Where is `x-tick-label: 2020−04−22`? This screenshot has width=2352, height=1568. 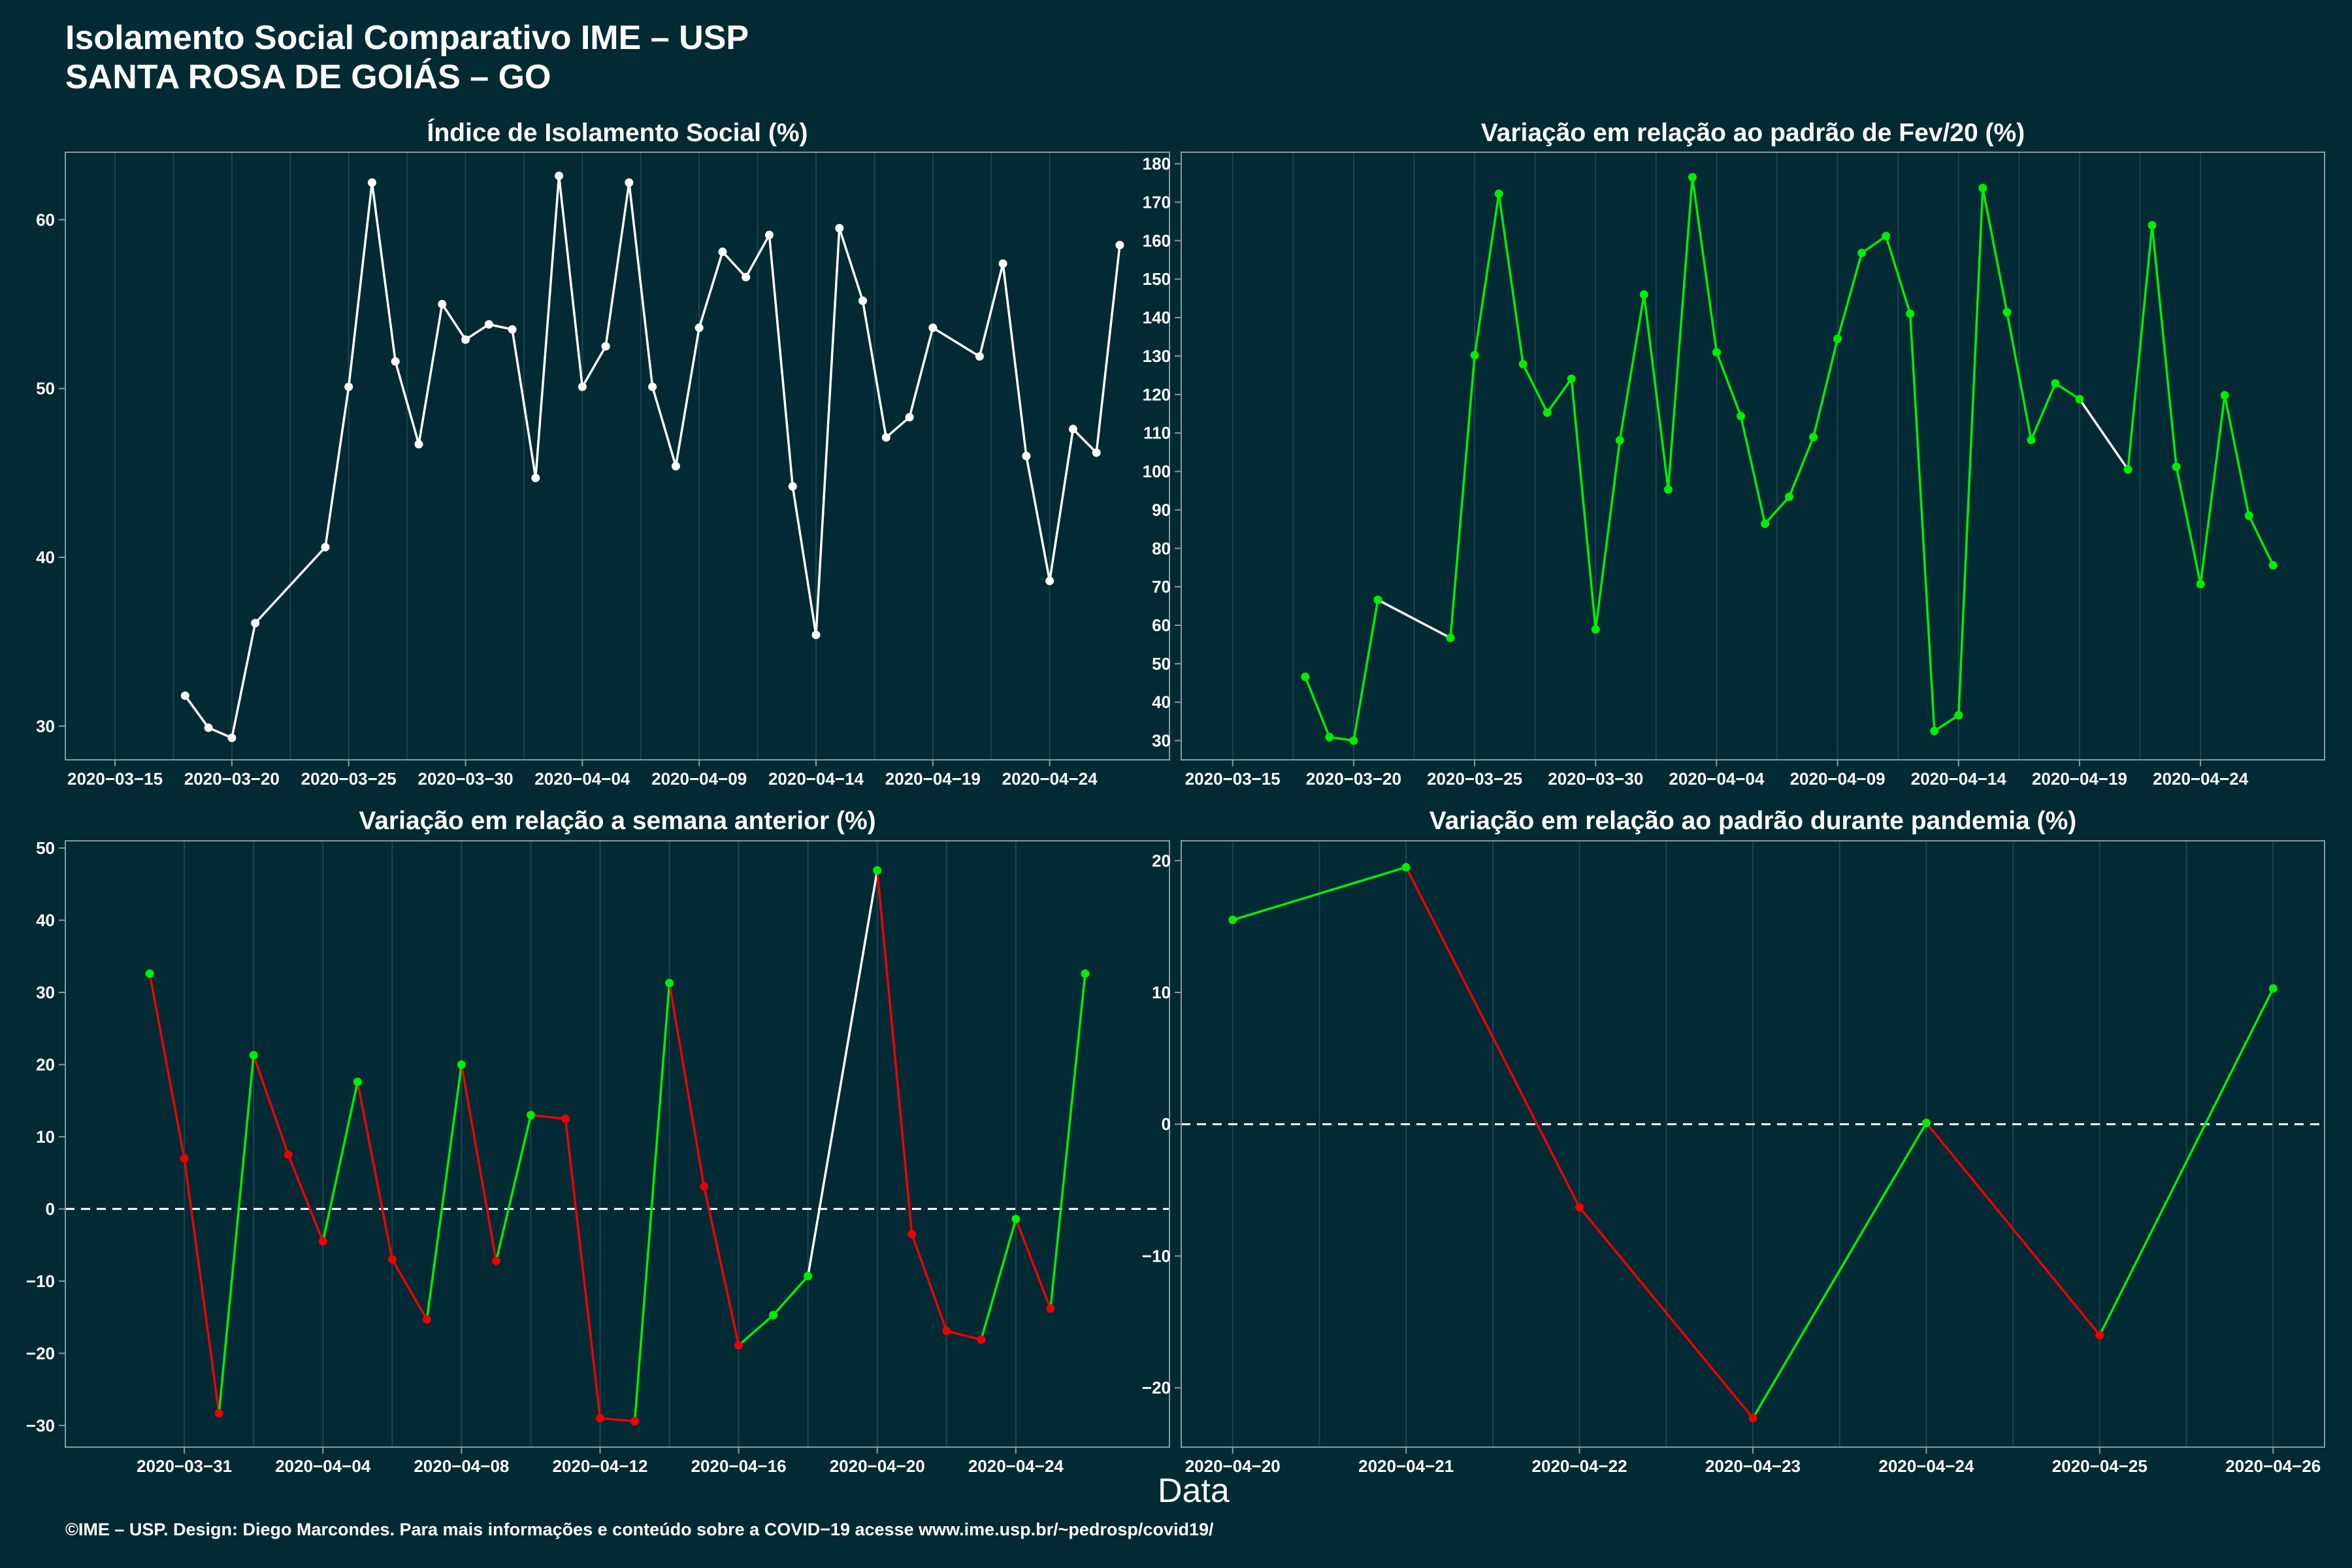
x-tick-label: 2020−04−22 is located at coordinates (1579, 1466).